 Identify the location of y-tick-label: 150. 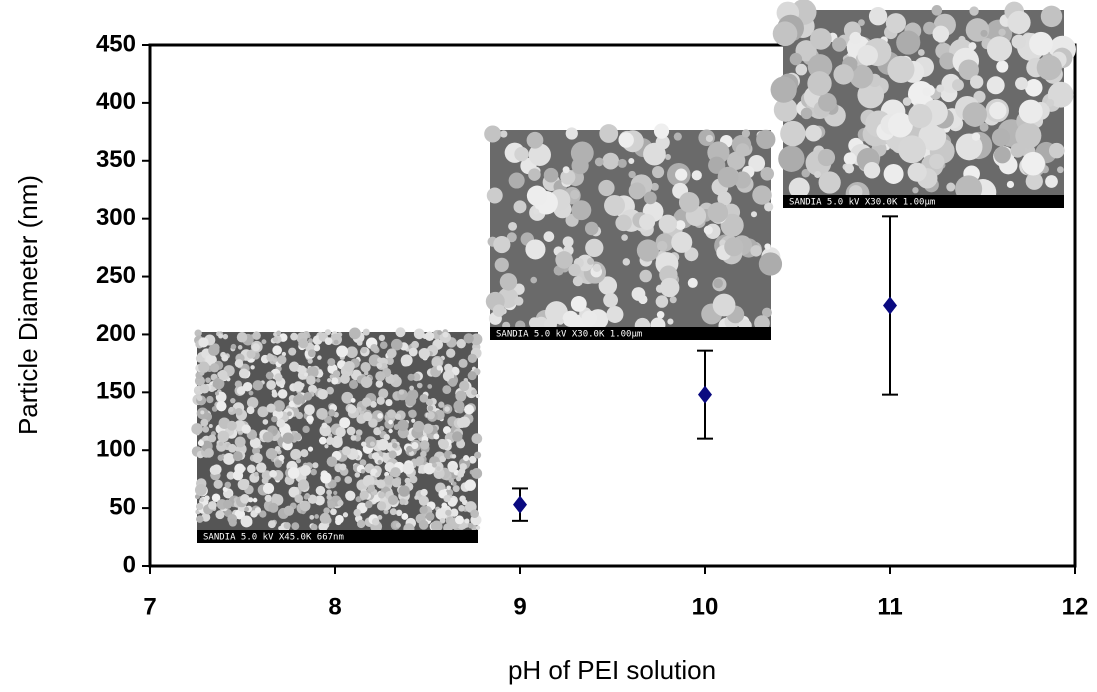
(116, 391).